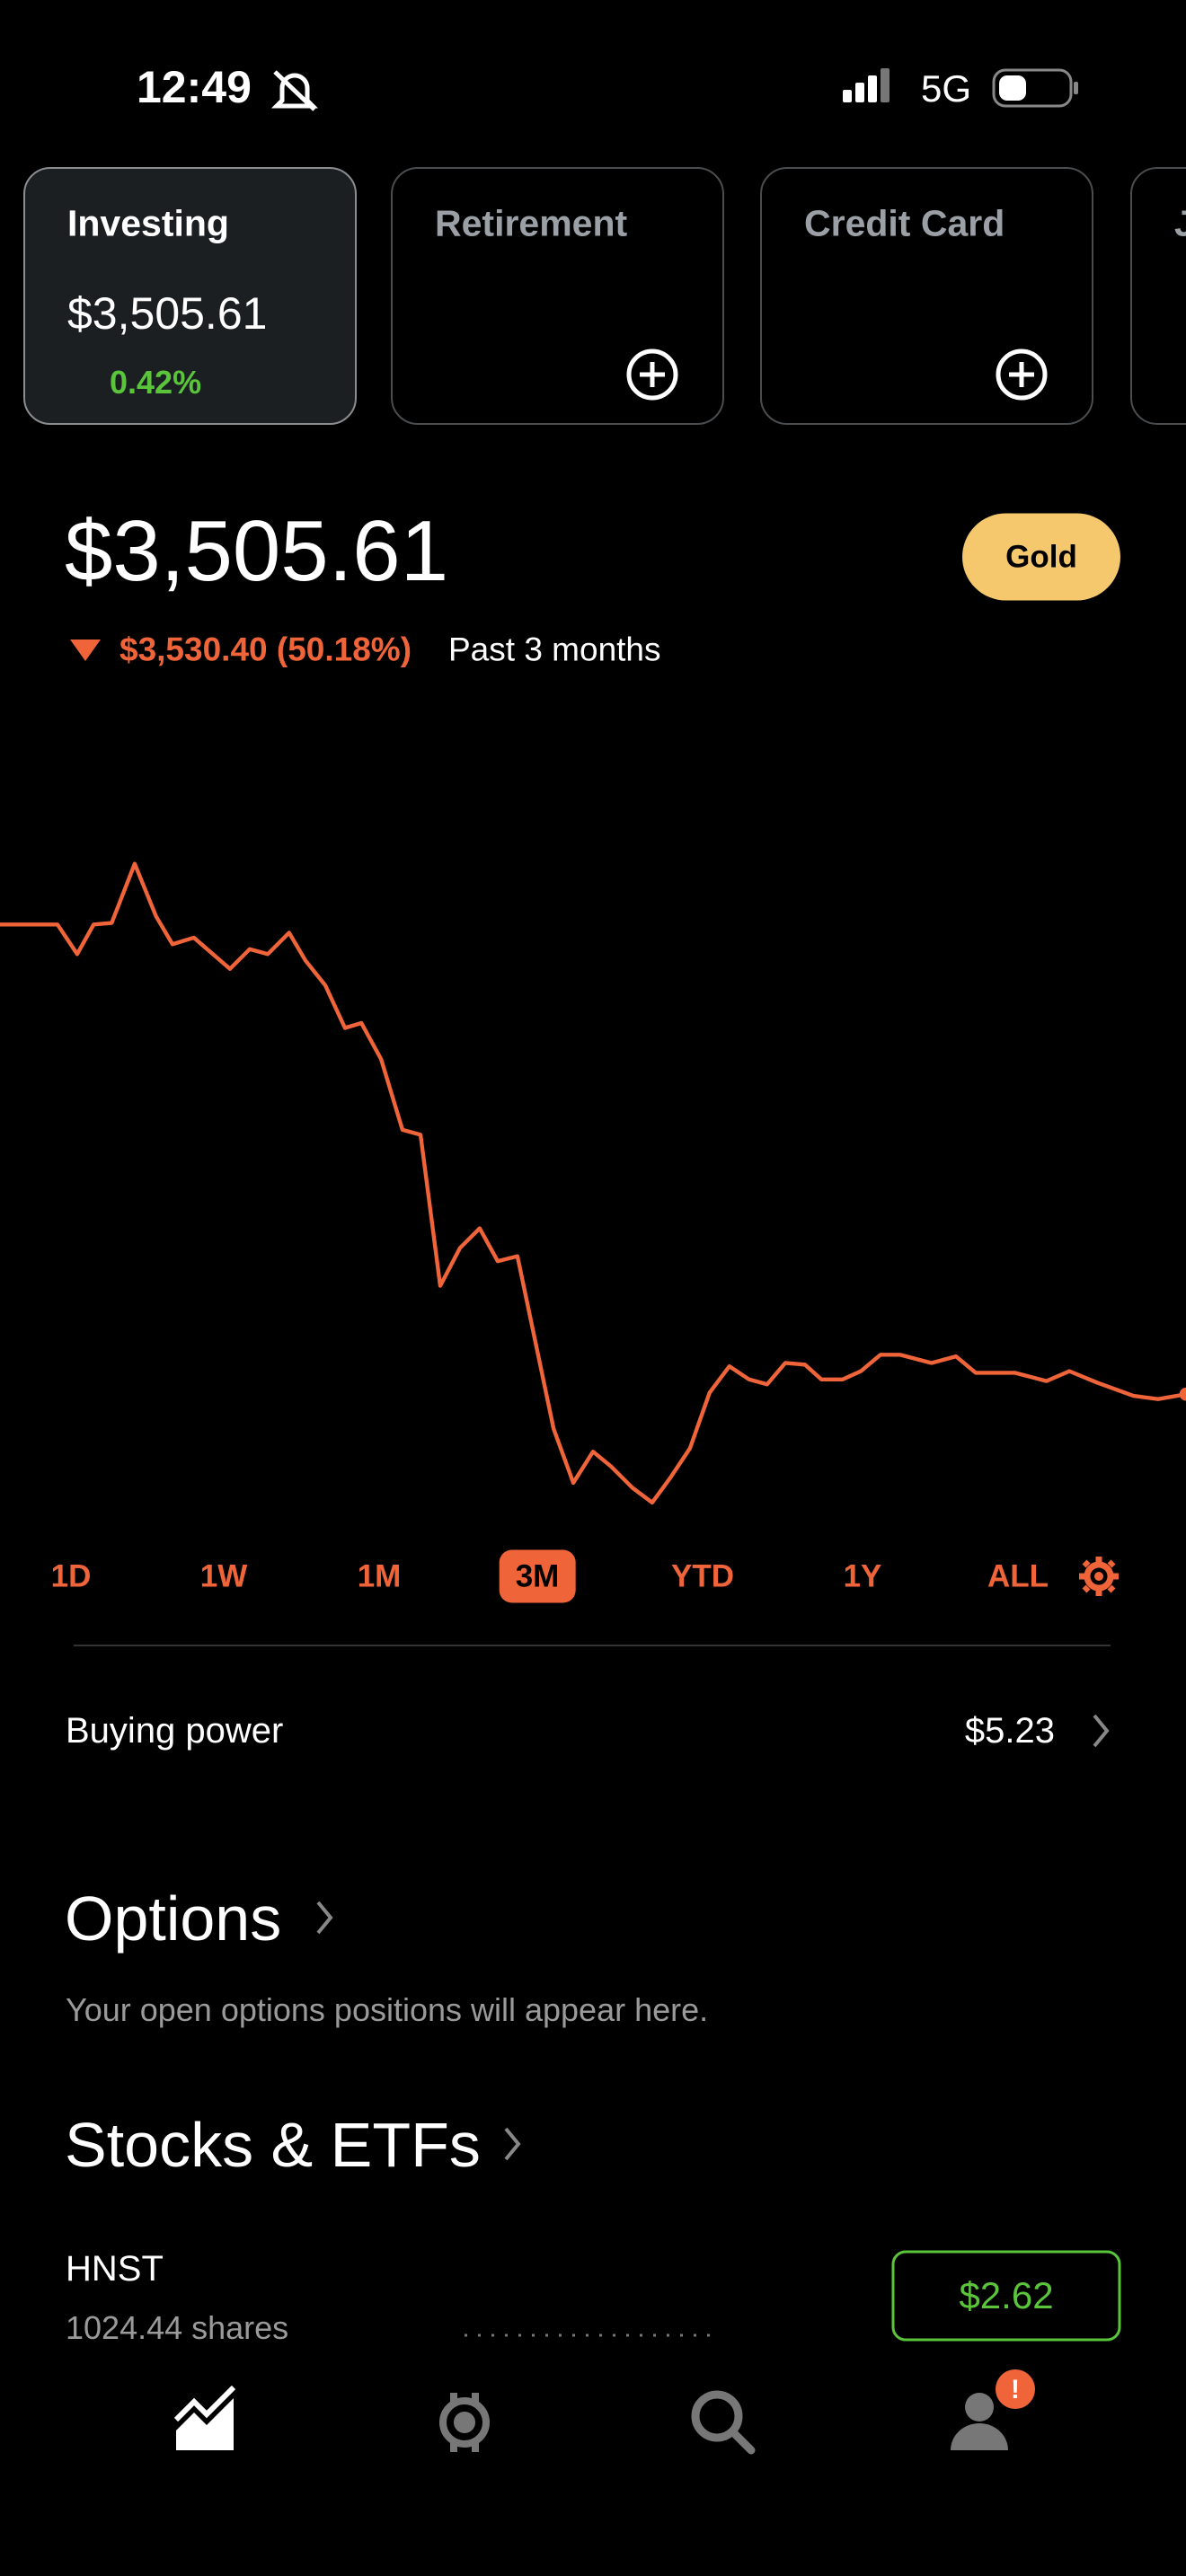 The image size is (1186, 2576). Describe the element at coordinates (1180, 223) in the screenshot. I see `card-title: J` at that location.